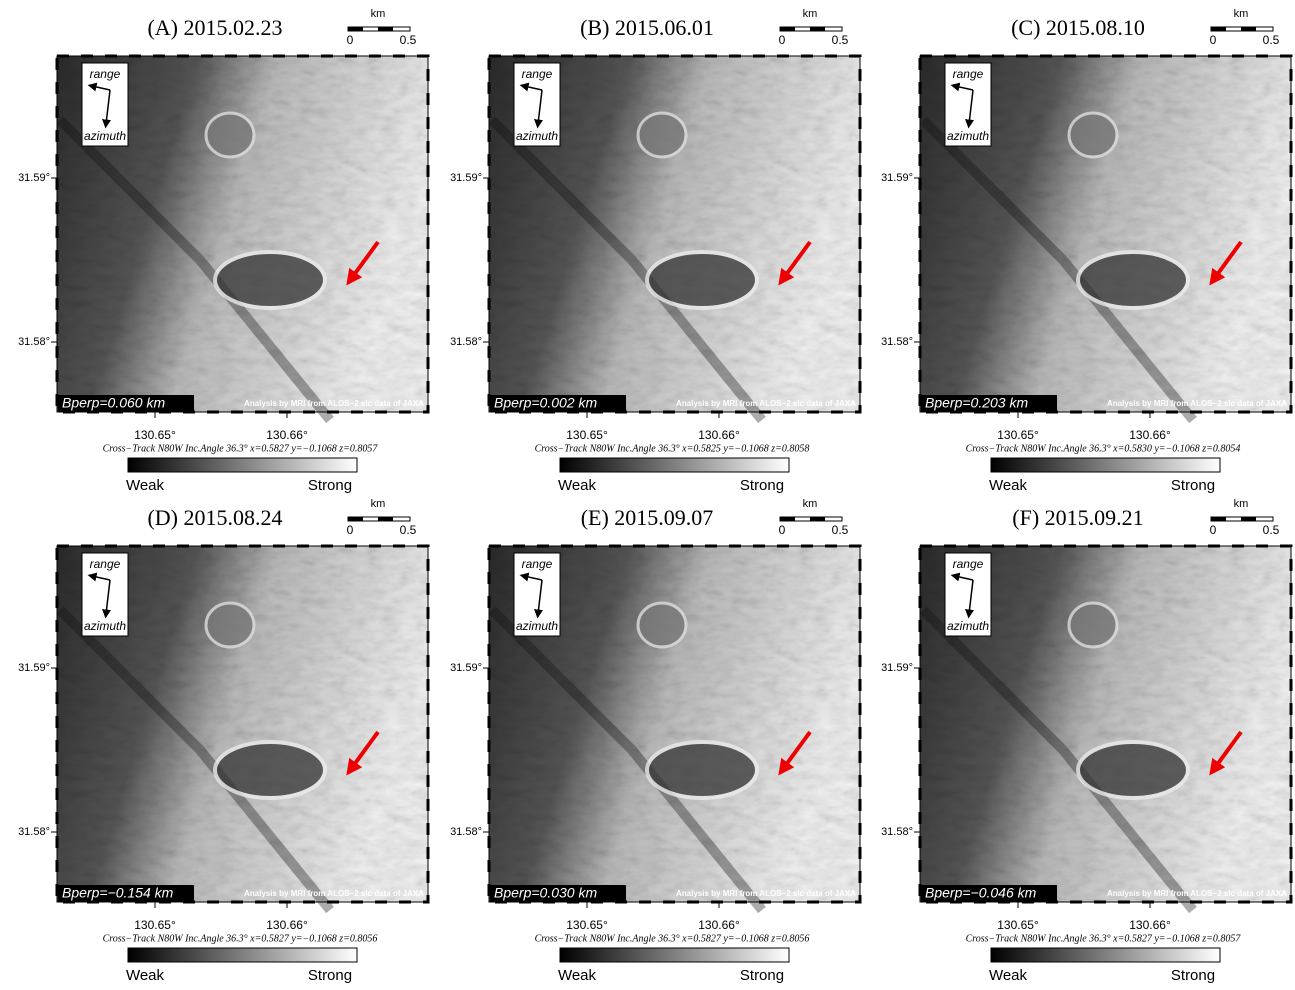 The image size is (1295, 990). What do you see at coordinates (118, 893) in the screenshot?
I see `bperp: Bperp=−0.154 km` at bounding box center [118, 893].